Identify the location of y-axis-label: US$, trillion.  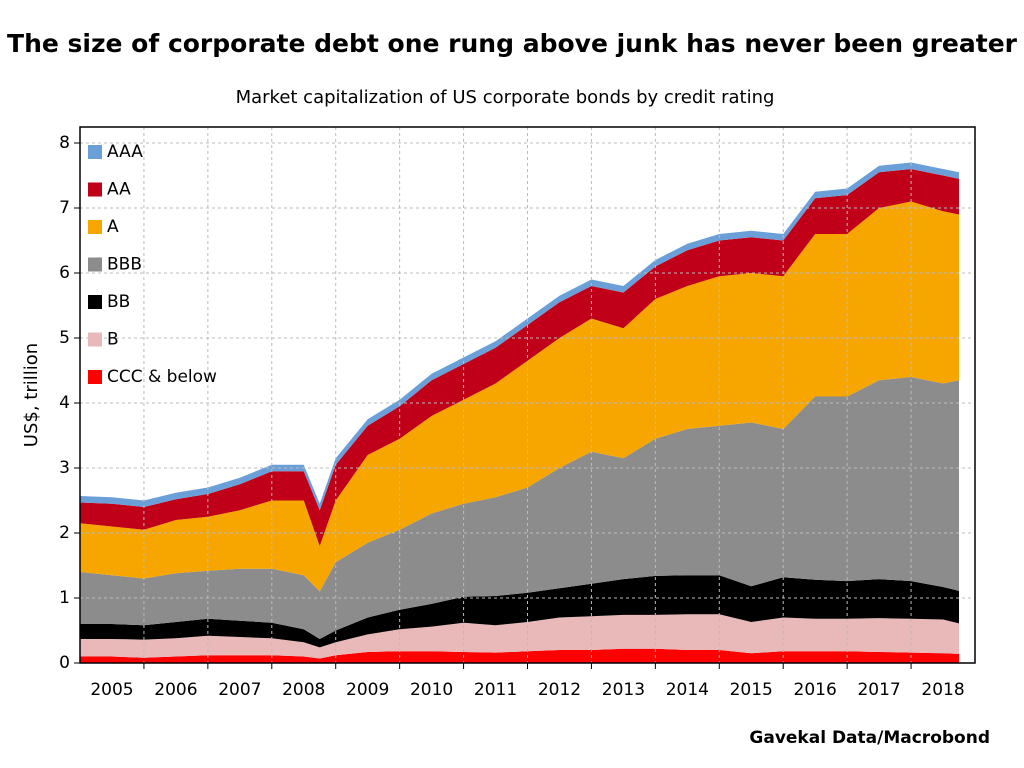
(31, 395).